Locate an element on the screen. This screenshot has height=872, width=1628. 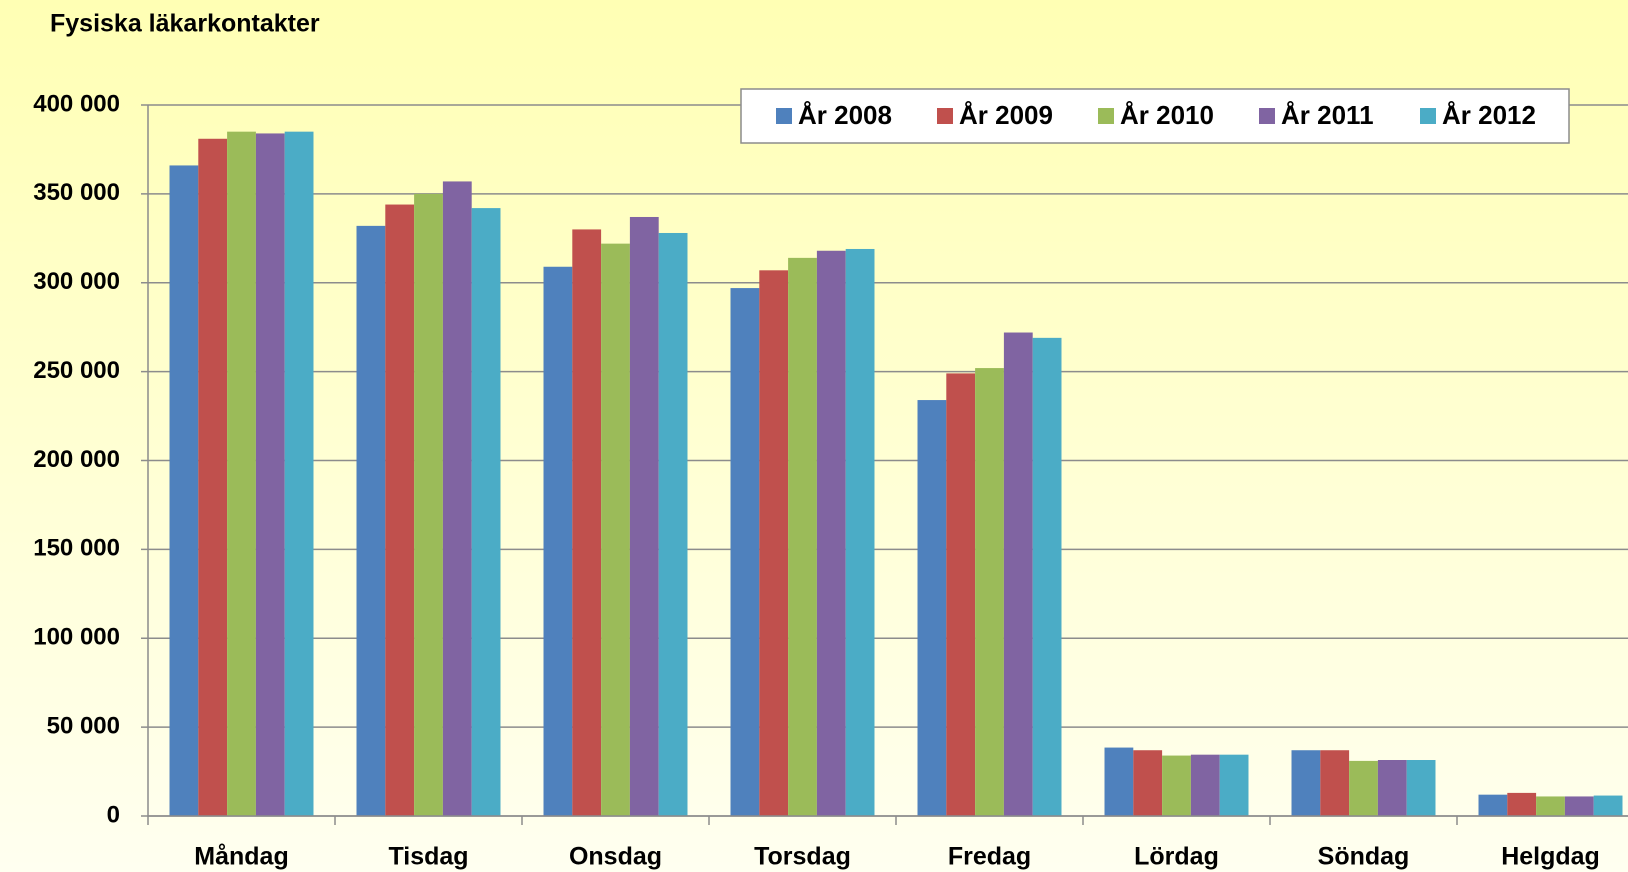
legend-label: År 2012 is located at coordinates (1489, 115).